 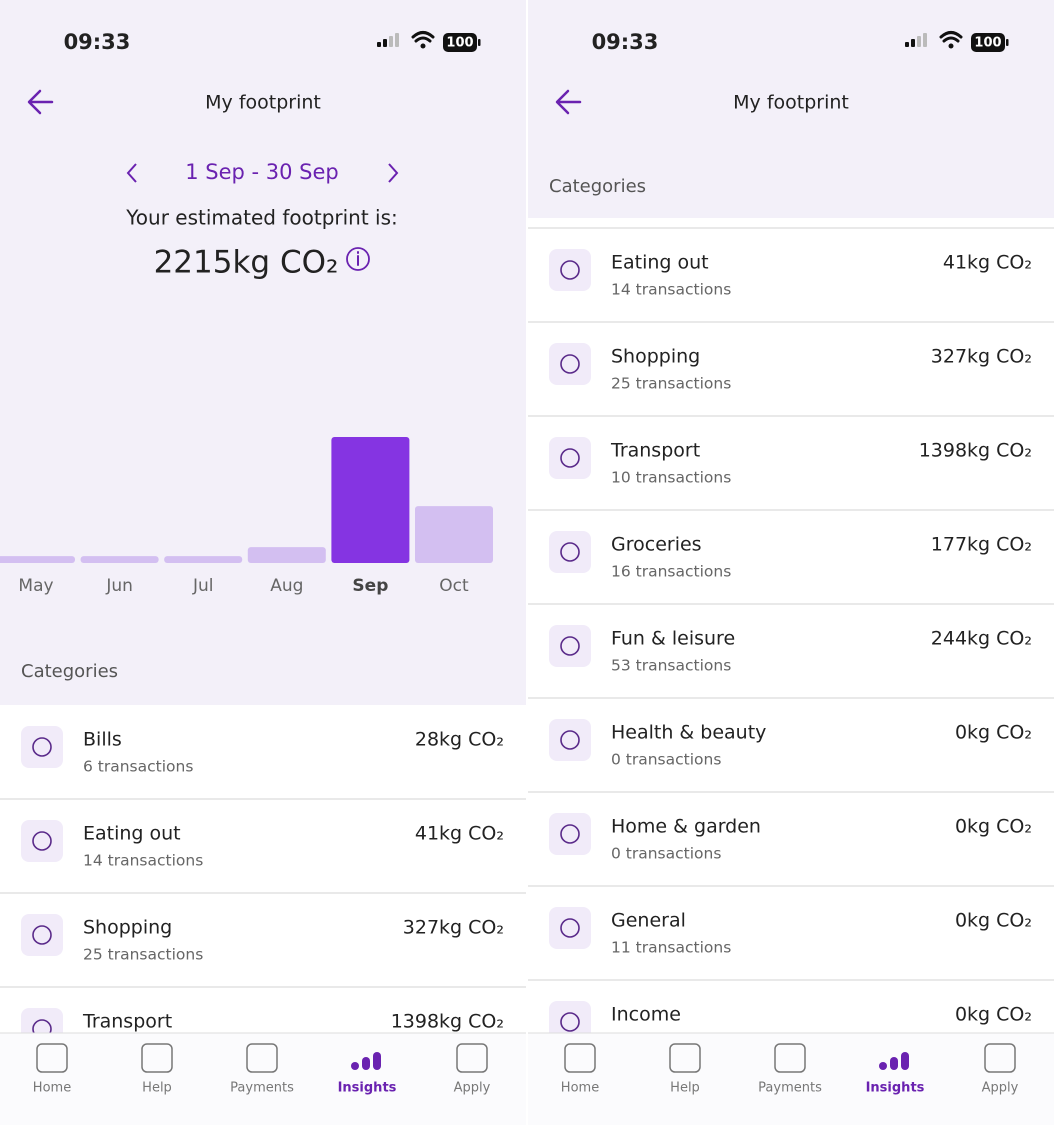 What do you see at coordinates (35, 586) in the screenshot?
I see `month-label: May` at bounding box center [35, 586].